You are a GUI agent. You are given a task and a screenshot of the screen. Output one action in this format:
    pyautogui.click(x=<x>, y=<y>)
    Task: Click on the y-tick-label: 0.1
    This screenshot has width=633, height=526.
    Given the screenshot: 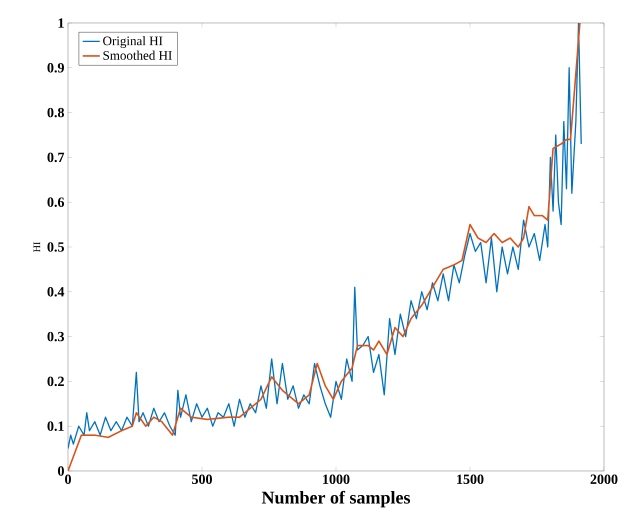 What is the action you would take?
    pyautogui.click(x=56, y=426)
    